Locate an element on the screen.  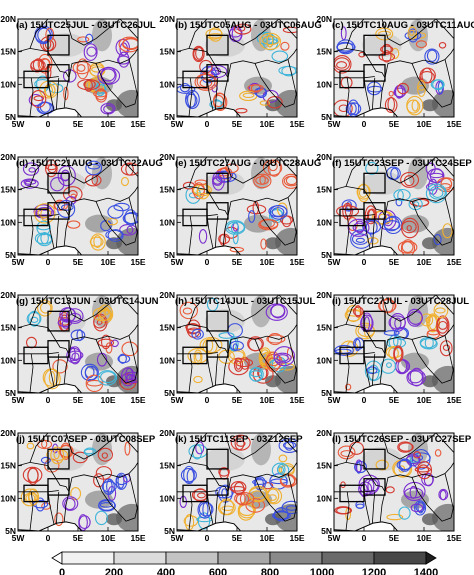
lat-tick-label: 5N is located at coordinates (169, 117).